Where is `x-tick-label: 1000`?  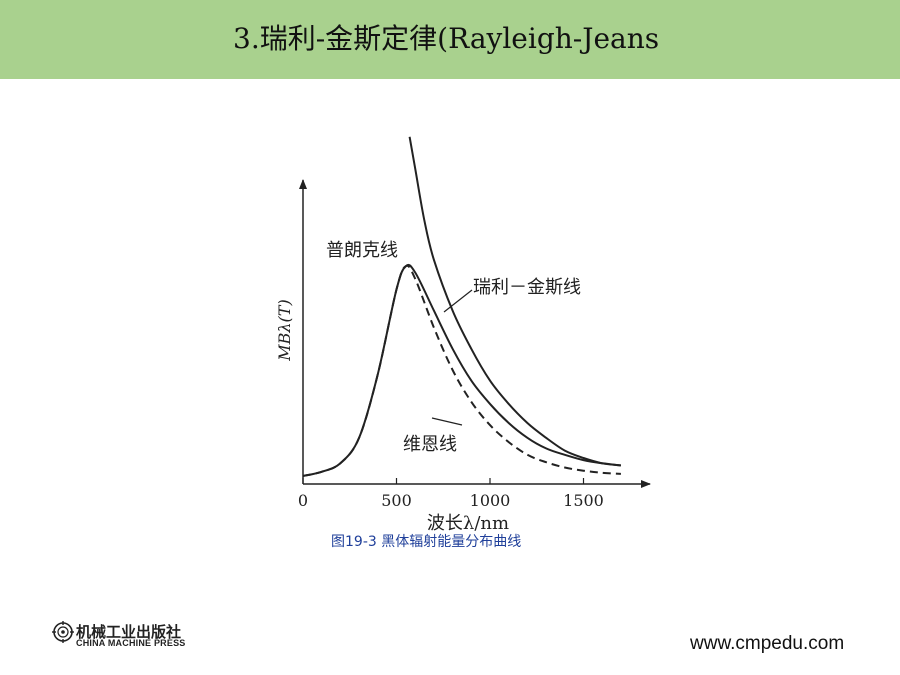
x-tick-label: 1000 is located at coordinates (490, 500).